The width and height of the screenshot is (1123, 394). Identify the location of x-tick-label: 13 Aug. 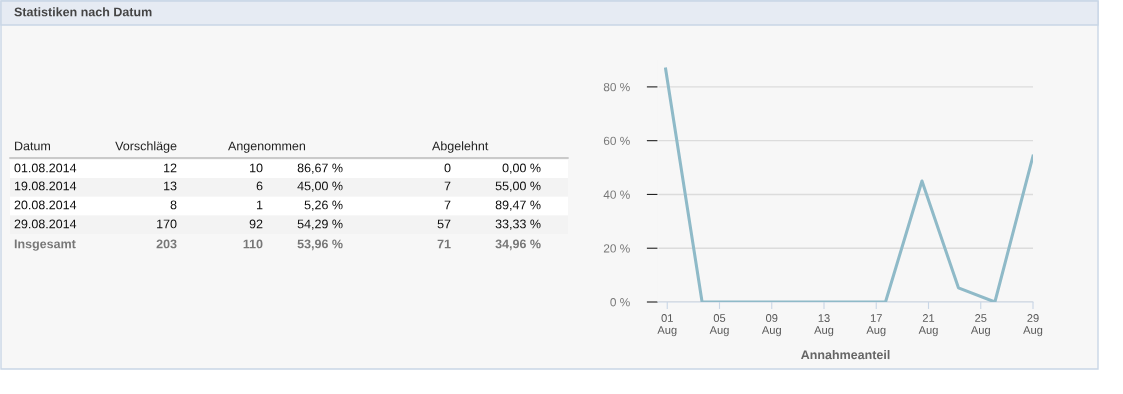
(824, 325).